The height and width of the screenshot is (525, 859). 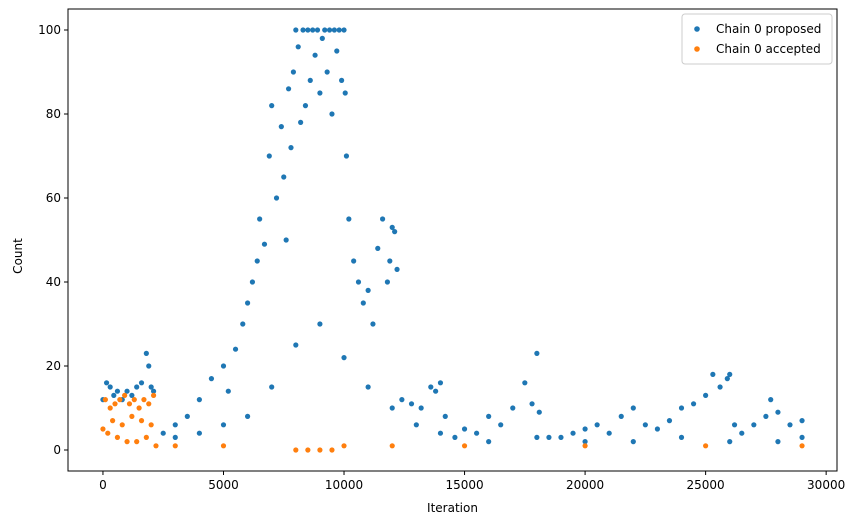 I want to click on x-tick-label: 30000, so click(x=826, y=485).